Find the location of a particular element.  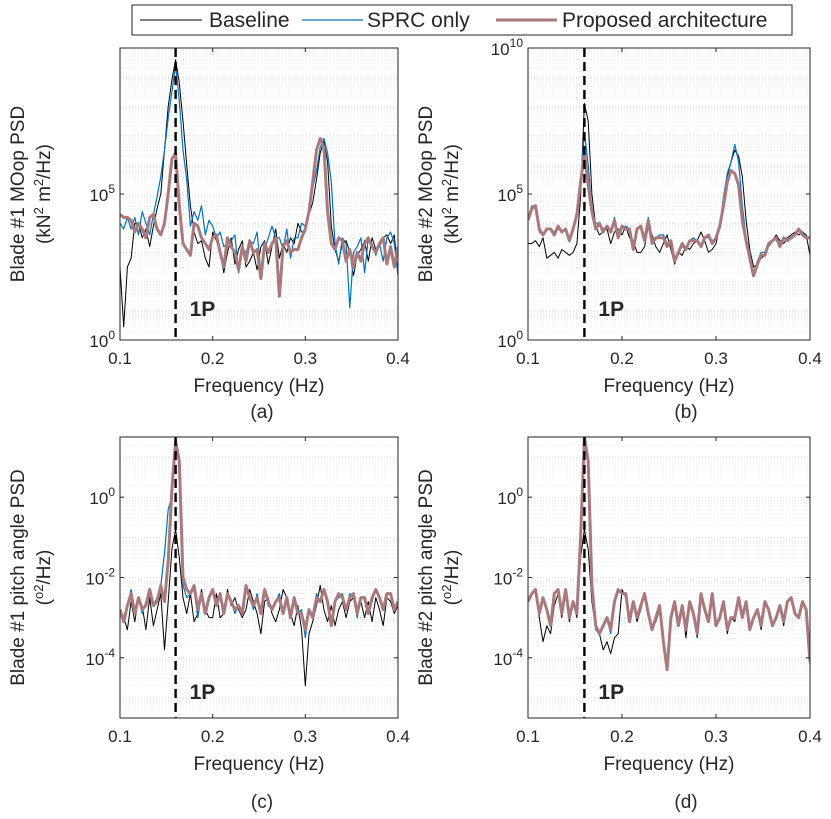

y-axis-label: Blade #2 MOop PSD is located at coordinates (426, 194).